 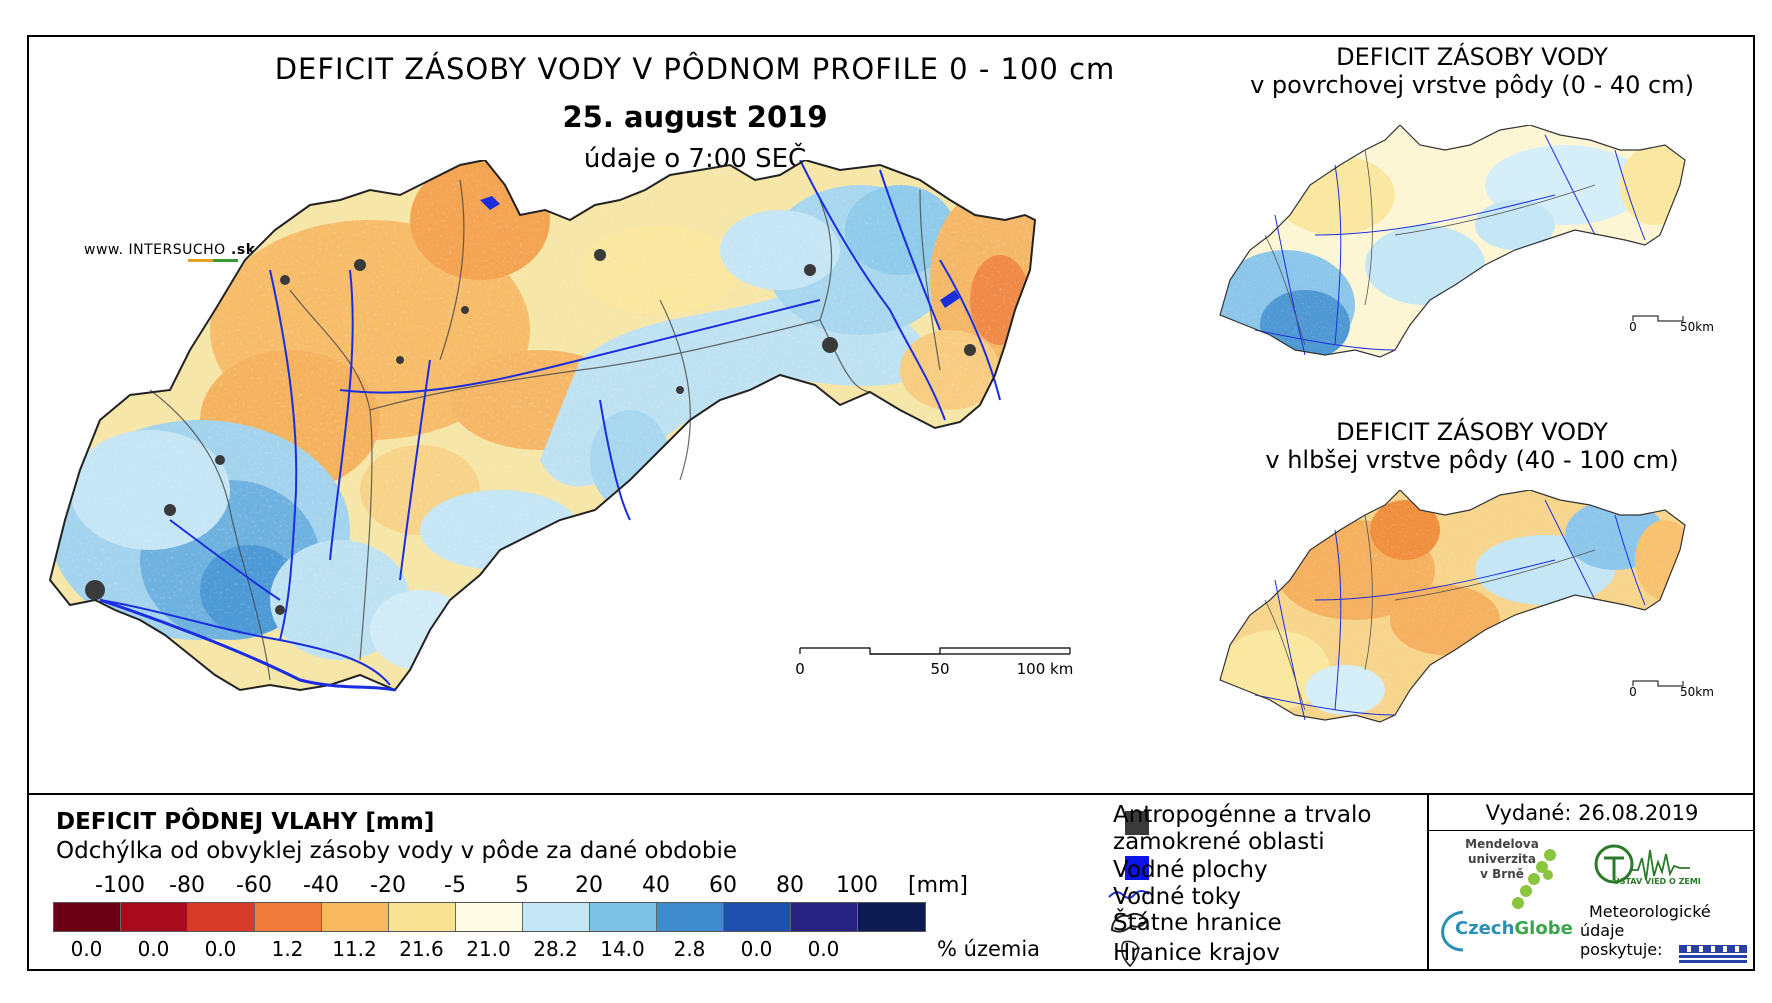 I want to click on earth-science-institute-label: ÚSTAV VIED O ZEMI, so click(x=1657, y=881).